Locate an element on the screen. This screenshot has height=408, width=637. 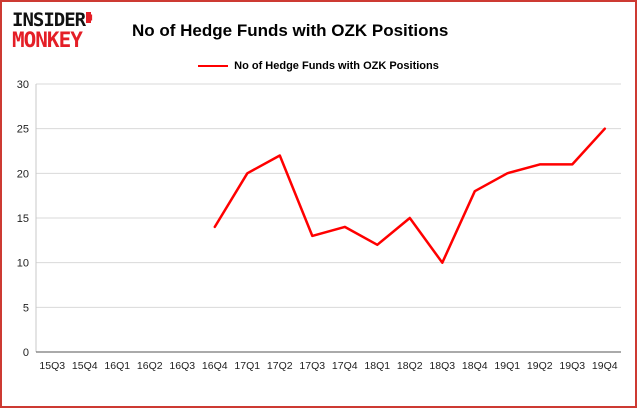
x-tick-label: 17Q1 is located at coordinates (247, 366).